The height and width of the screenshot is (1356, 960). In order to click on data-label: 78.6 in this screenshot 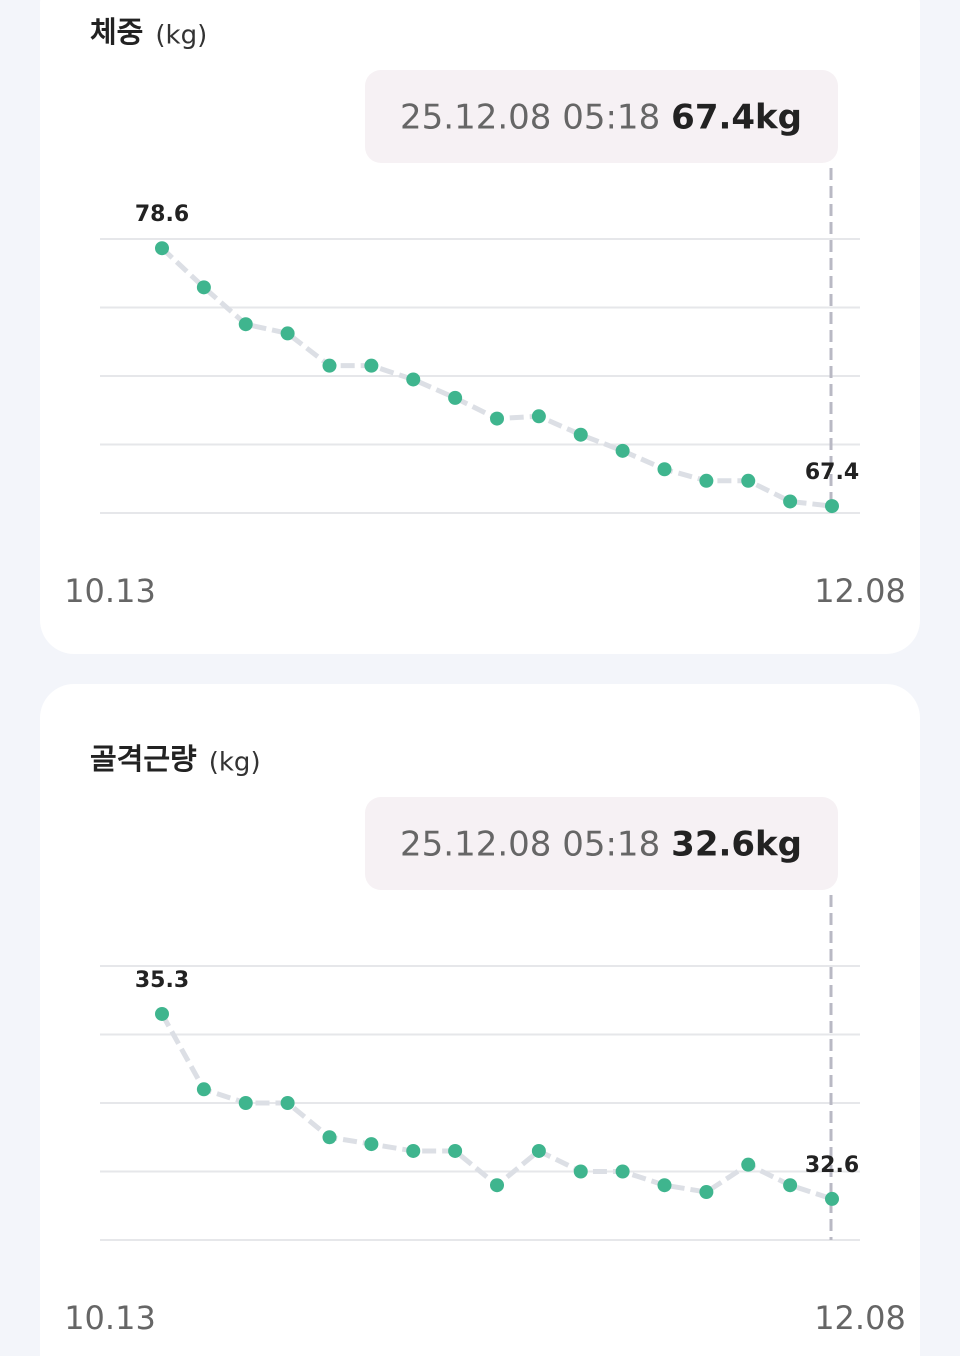, I will do `click(162, 214)`.